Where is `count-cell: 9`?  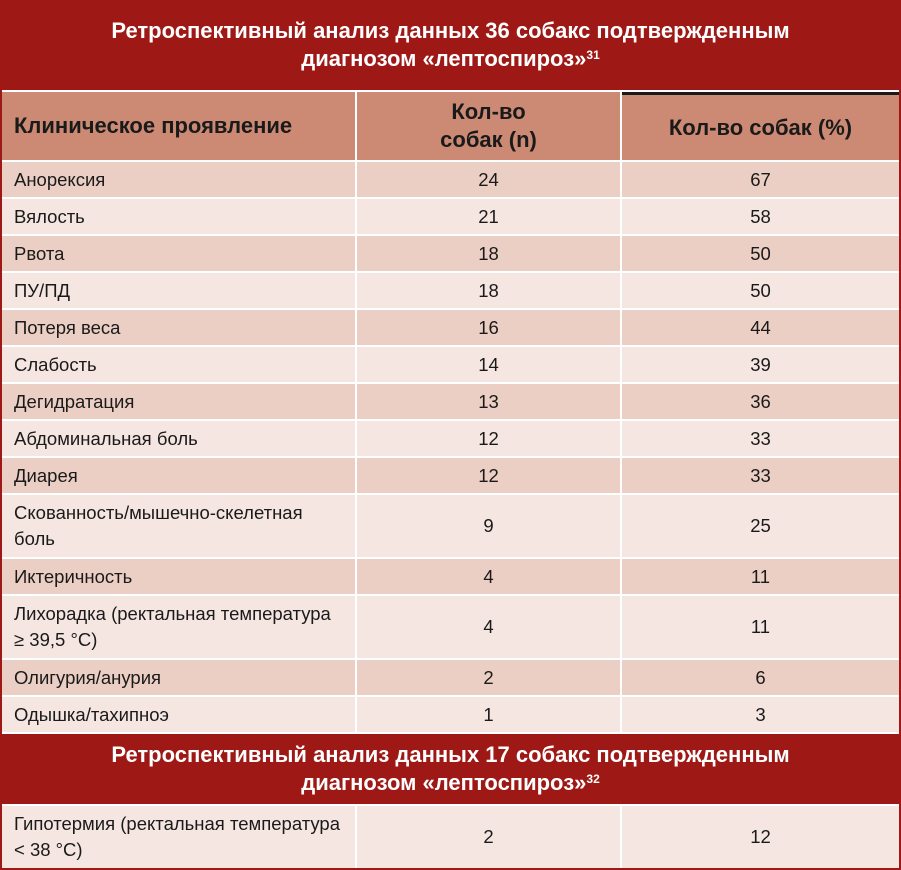
count-cell: 9 is located at coordinates (489, 526).